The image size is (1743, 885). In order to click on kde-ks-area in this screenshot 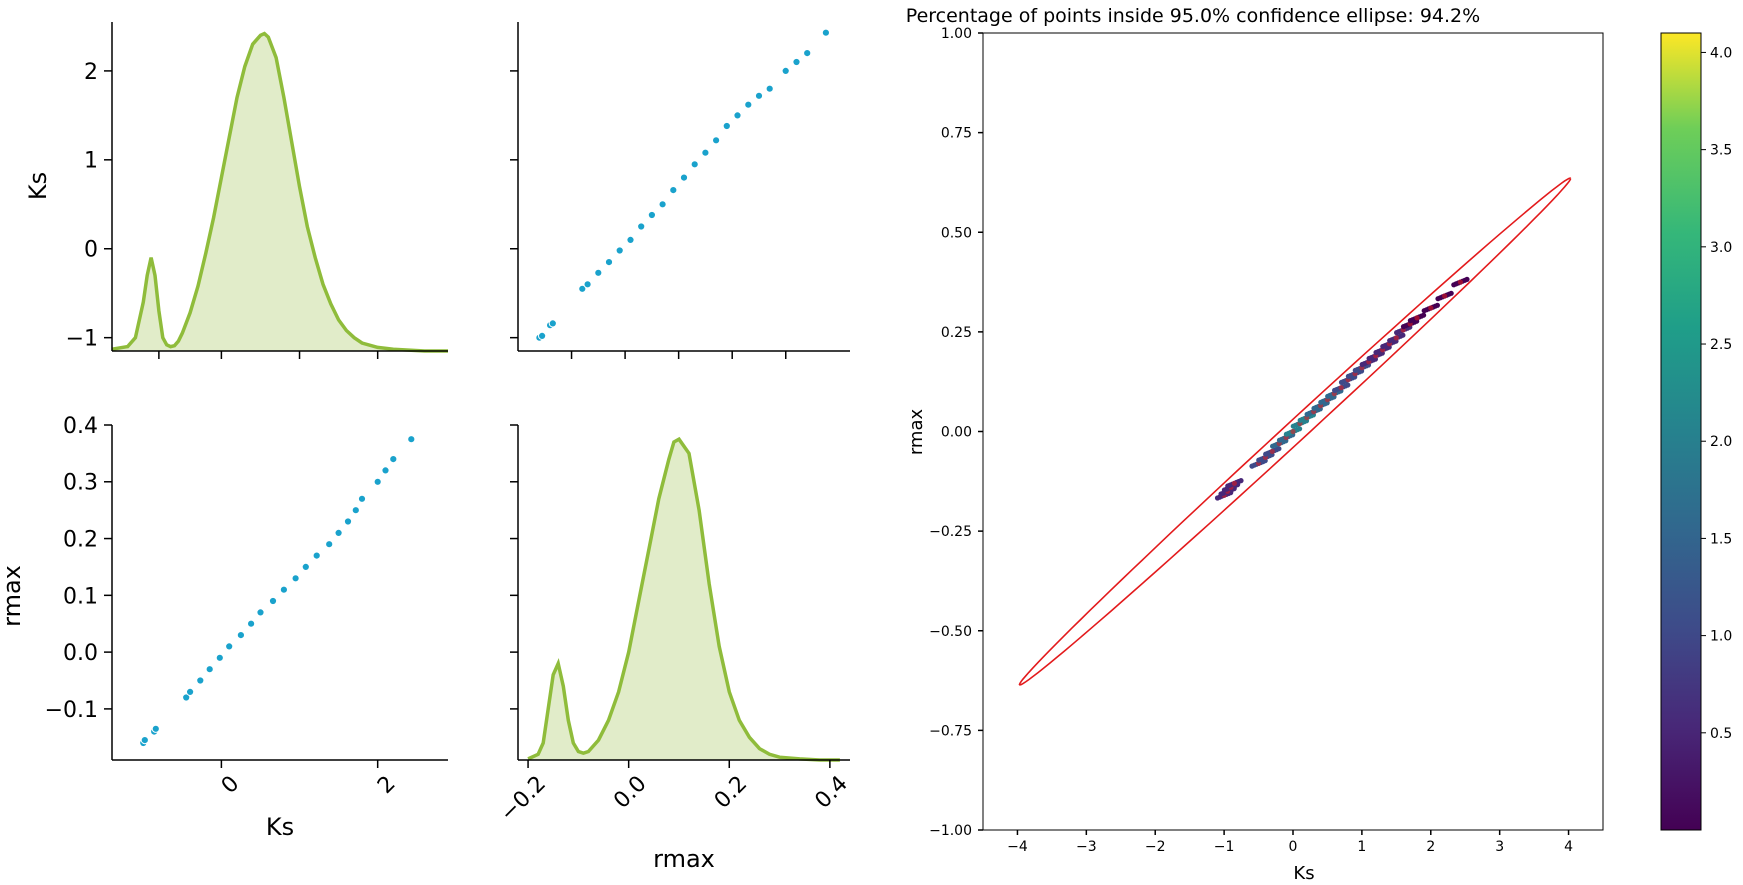, I will do `click(280, 192)`.